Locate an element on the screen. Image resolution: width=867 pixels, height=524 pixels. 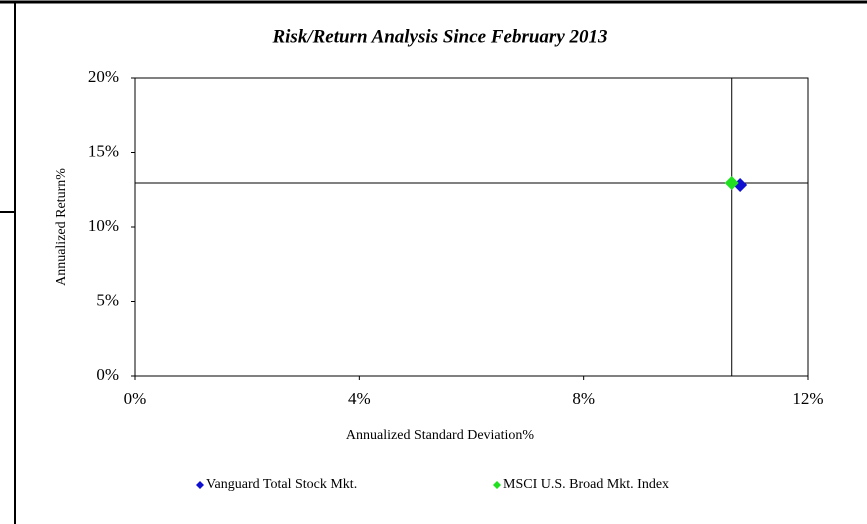
y-axis-label: Annualized Return% is located at coordinates (61, 227).